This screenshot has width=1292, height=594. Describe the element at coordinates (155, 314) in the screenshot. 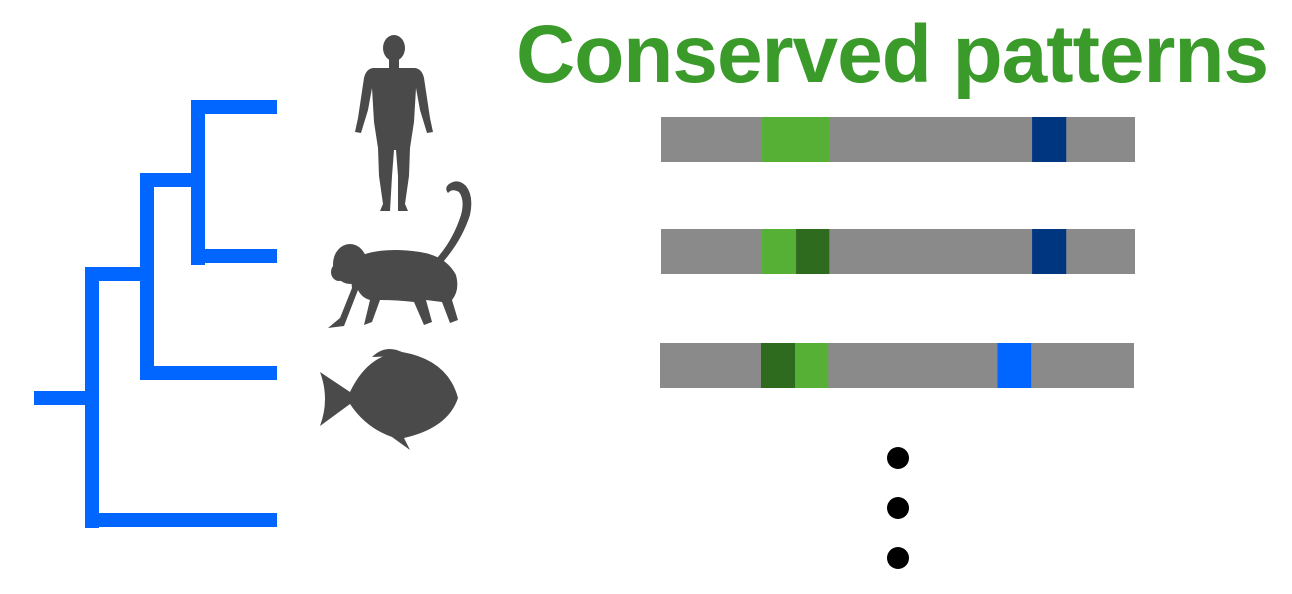

I see `phylogenetic-tree` at that location.